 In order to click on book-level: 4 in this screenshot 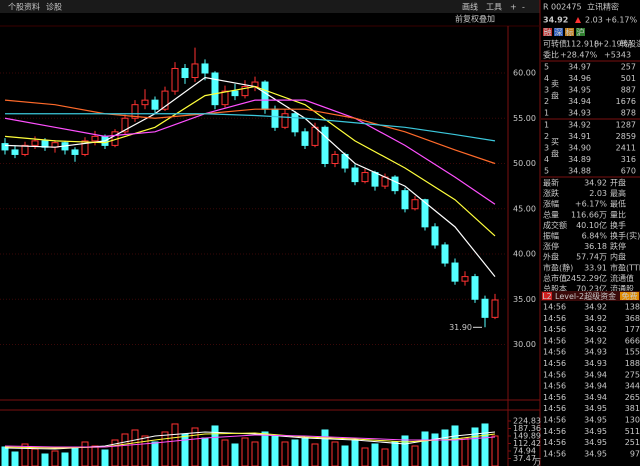, I will do `click(546, 159)`.